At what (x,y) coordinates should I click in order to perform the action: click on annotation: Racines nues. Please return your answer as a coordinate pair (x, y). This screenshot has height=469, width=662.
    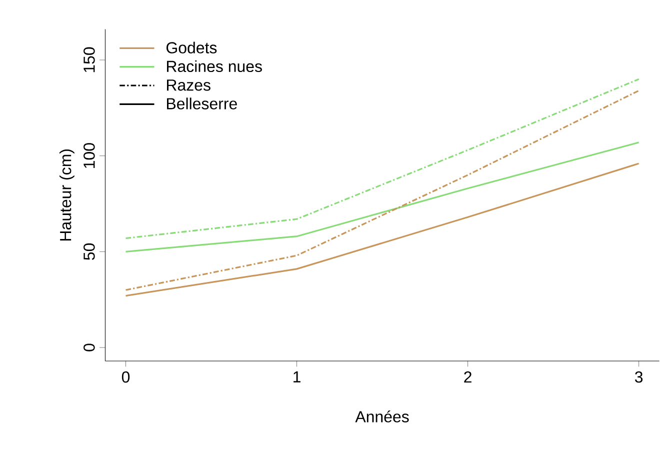
    Looking at the image, I should click on (214, 66).